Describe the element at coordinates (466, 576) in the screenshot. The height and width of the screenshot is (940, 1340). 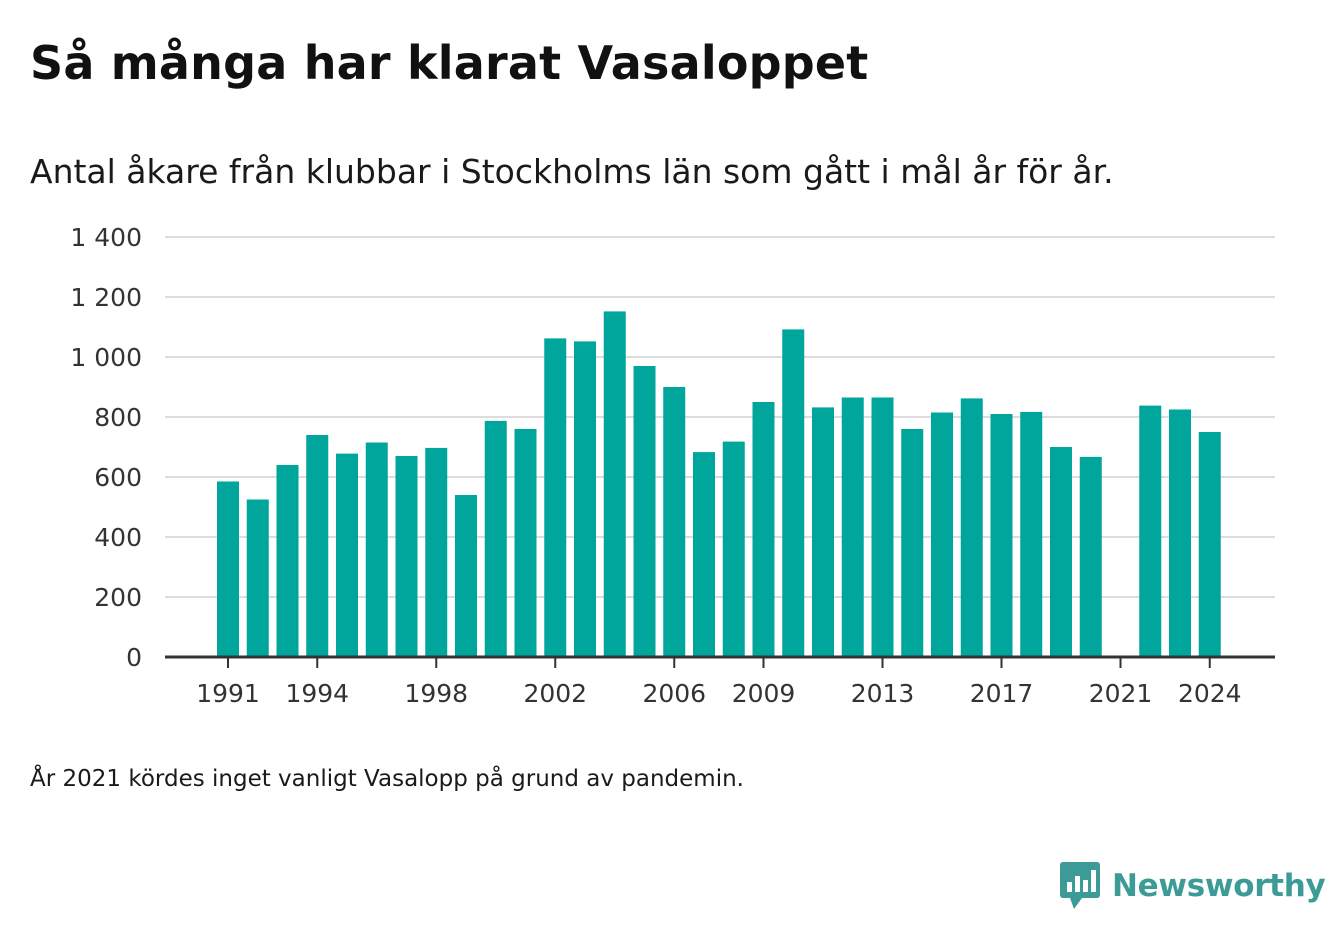
I see `bar-1999` at that location.